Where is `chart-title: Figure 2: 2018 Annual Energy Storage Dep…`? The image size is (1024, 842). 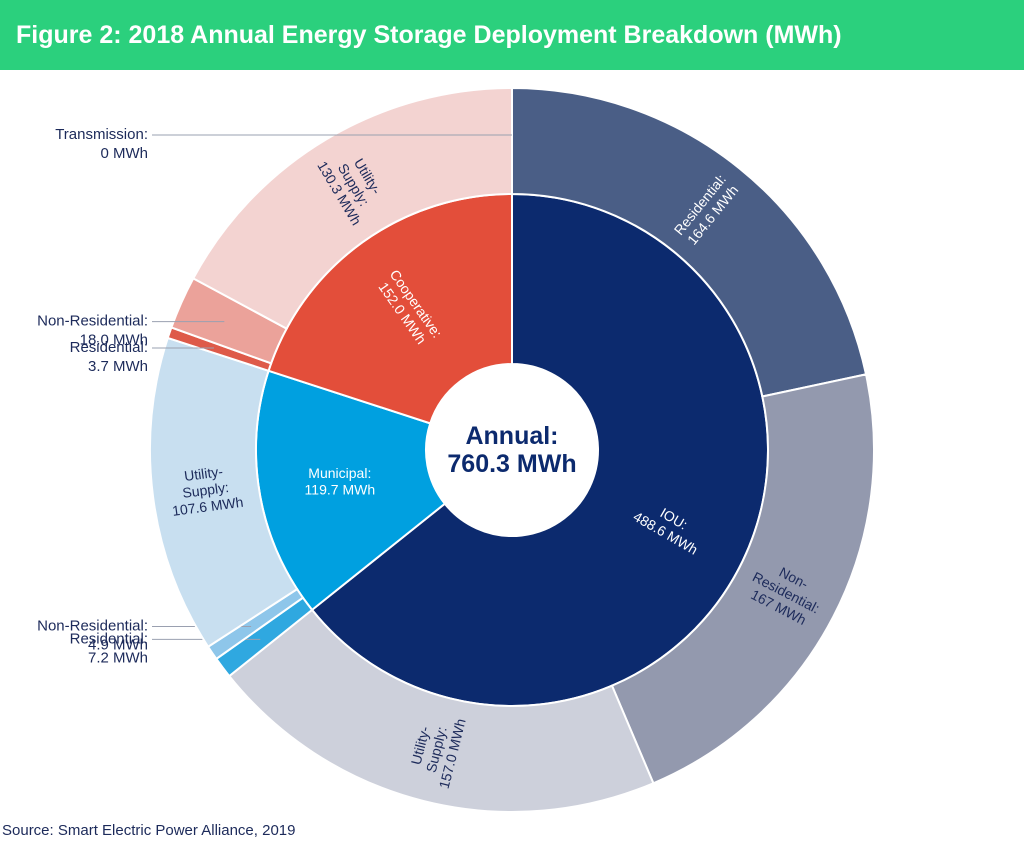 chart-title: Figure 2: 2018 Annual Energy Storage Dep… is located at coordinates (512, 35).